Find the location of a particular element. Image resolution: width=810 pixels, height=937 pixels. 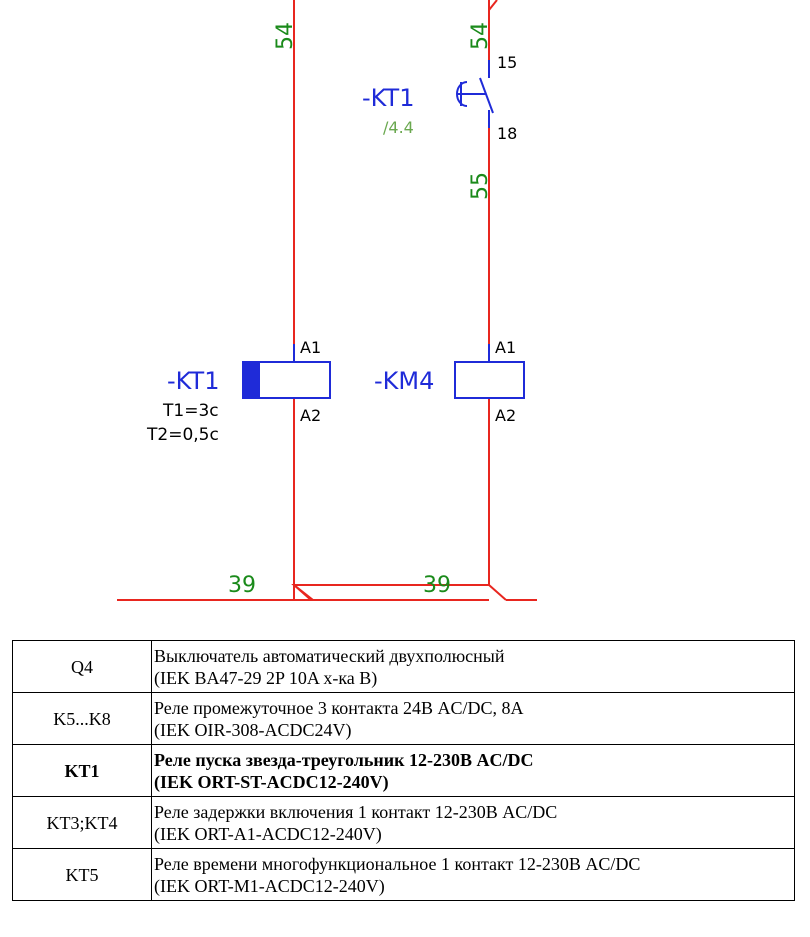

right-wire-top-diag is located at coordinates (493, 5).